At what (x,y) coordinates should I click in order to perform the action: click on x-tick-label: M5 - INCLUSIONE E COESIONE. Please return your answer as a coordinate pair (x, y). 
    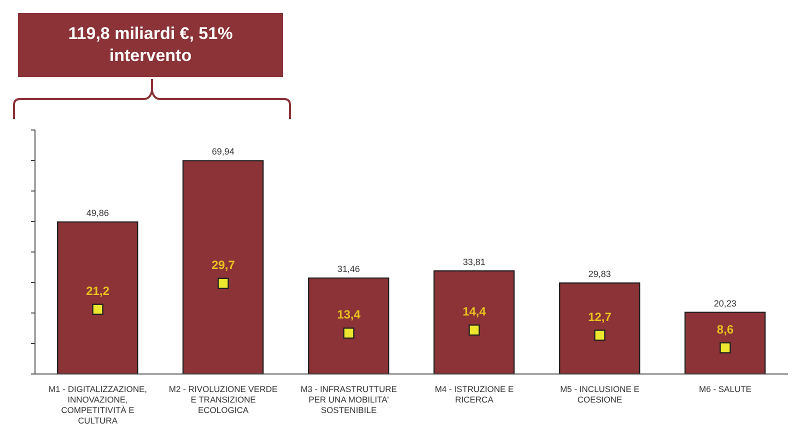
    Looking at the image, I should click on (600, 394).